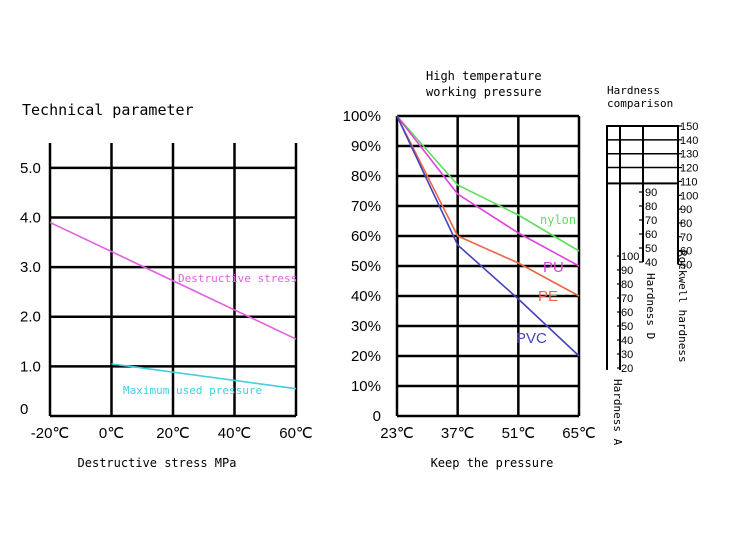 The width and height of the screenshot is (743, 549). What do you see at coordinates (108, 110) in the screenshot?
I see `page-title: Technical parameter` at bounding box center [108, 110].